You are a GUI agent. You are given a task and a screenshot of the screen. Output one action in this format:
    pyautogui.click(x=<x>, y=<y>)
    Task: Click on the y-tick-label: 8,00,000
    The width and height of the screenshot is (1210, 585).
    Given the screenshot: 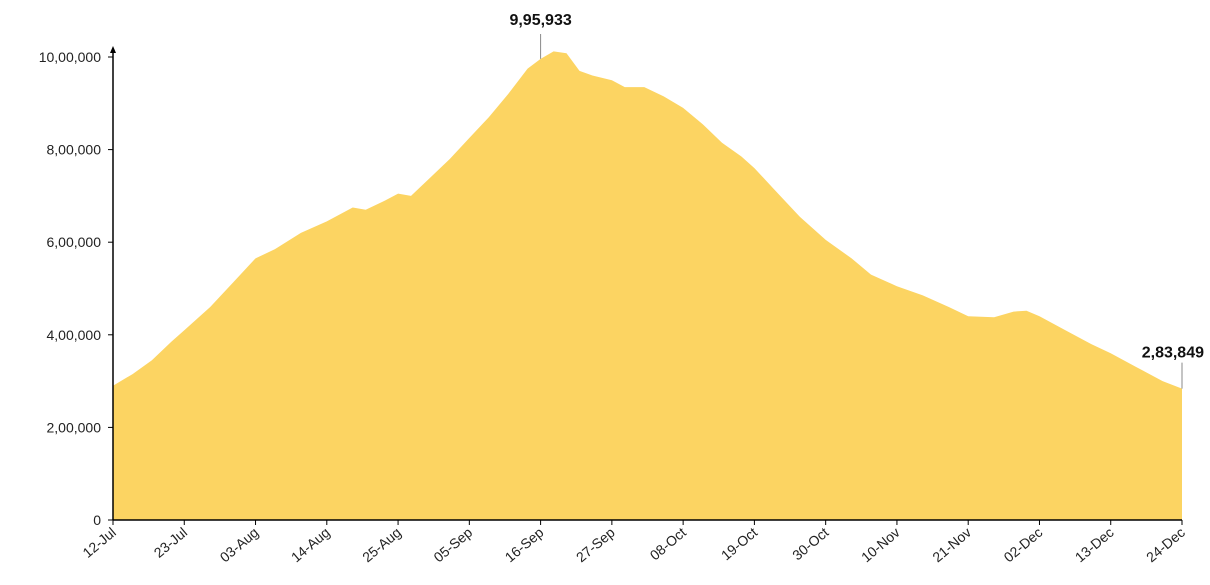 What is the action you would take?
    pyautogui.click(x=74, y=150)
    